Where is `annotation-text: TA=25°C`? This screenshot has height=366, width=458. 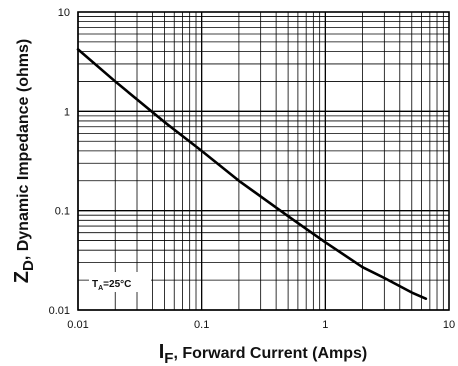 annotation-text: TA=25°C is located at coordinates (111, 285).